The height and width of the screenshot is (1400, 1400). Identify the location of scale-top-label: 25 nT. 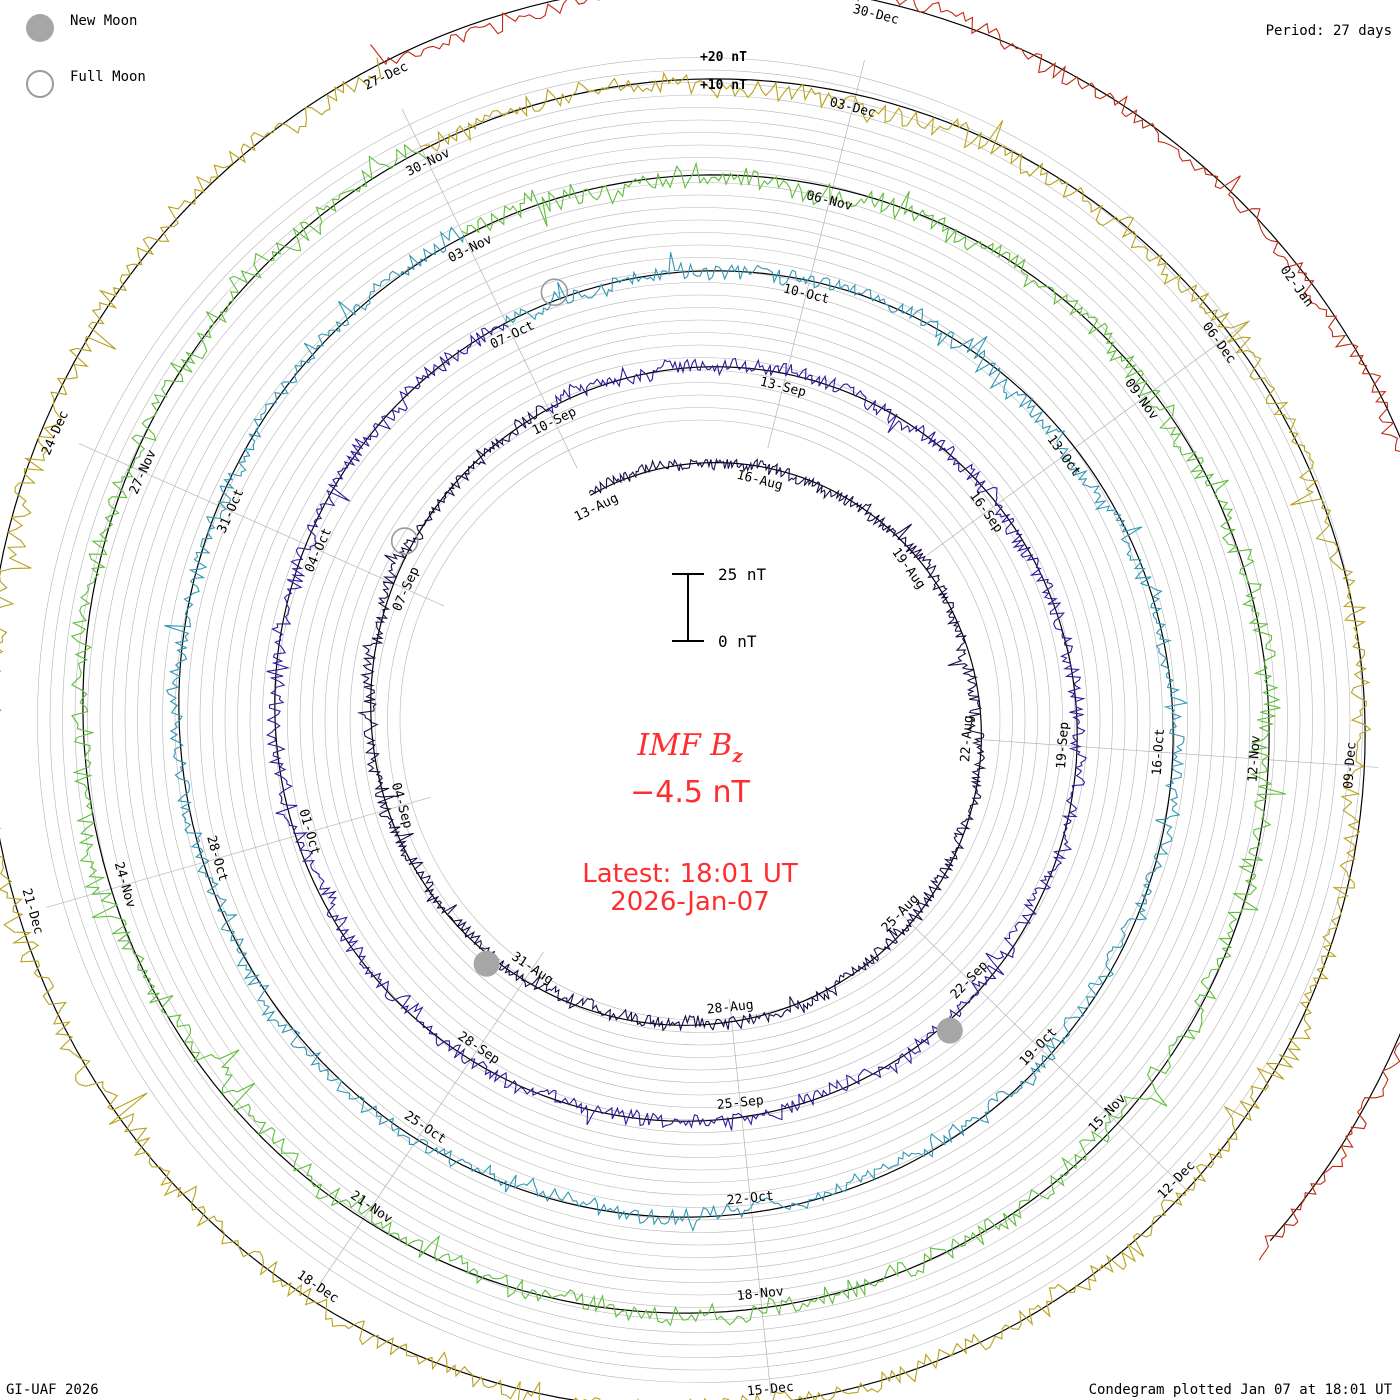
(742, 574).